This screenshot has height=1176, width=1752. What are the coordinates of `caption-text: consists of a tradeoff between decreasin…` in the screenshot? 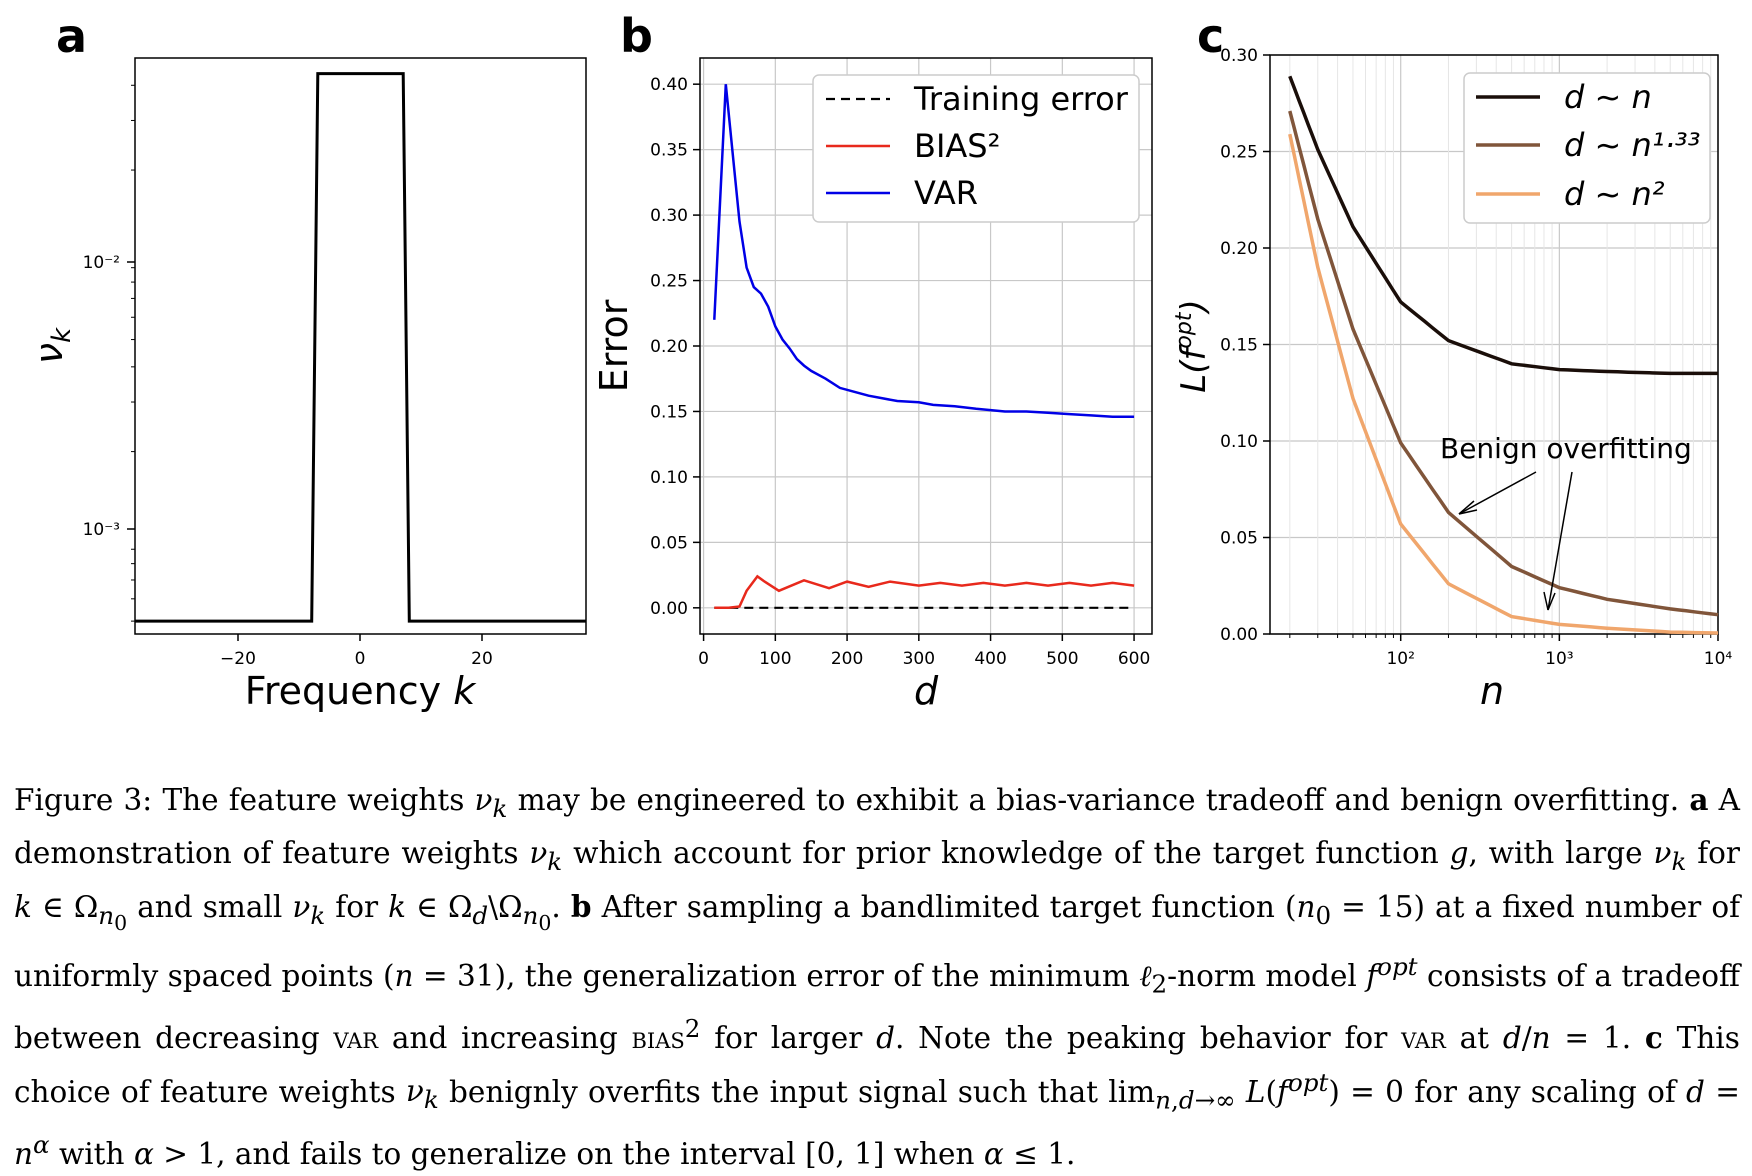 It's located at (877, 1007).